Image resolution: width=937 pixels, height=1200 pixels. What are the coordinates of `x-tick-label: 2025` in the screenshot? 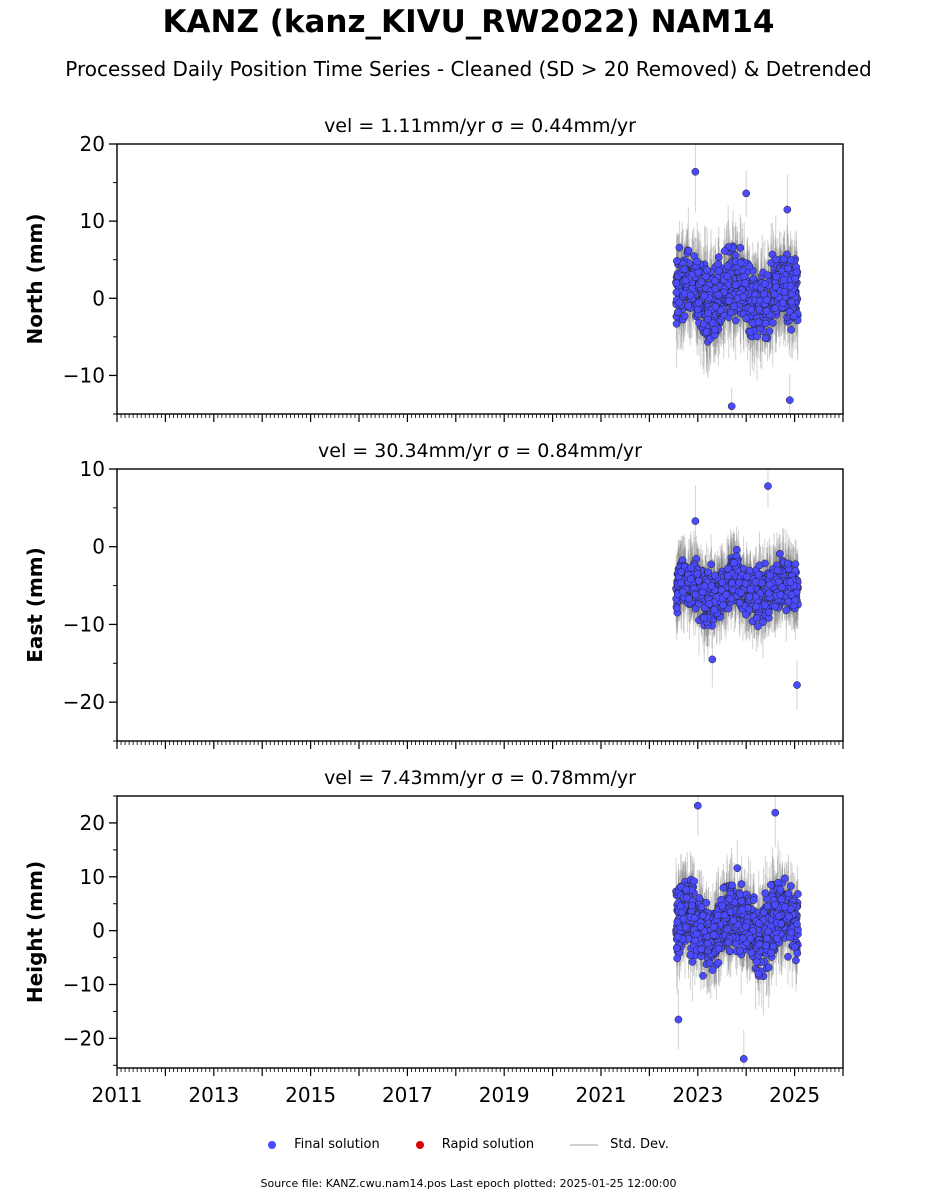 It's located at (794, 1095).